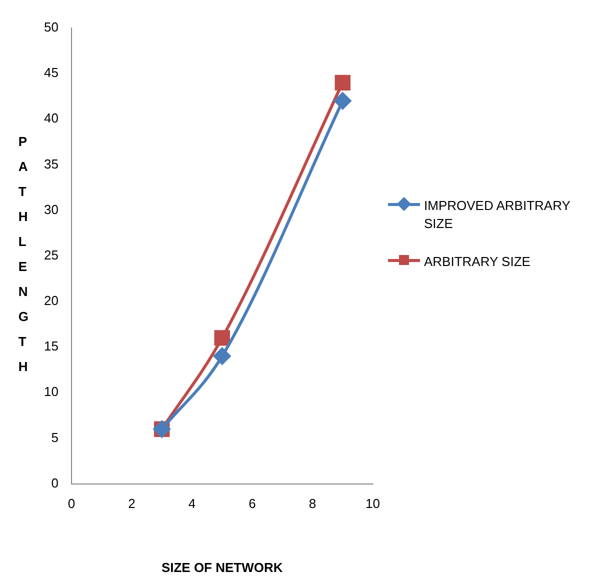 The height and width of the screenshot is (588, 611). What do you see at coordinates (51, 300) in the screenshot?
I see `y-tick-label: 20` at bounding box center [51, 300].